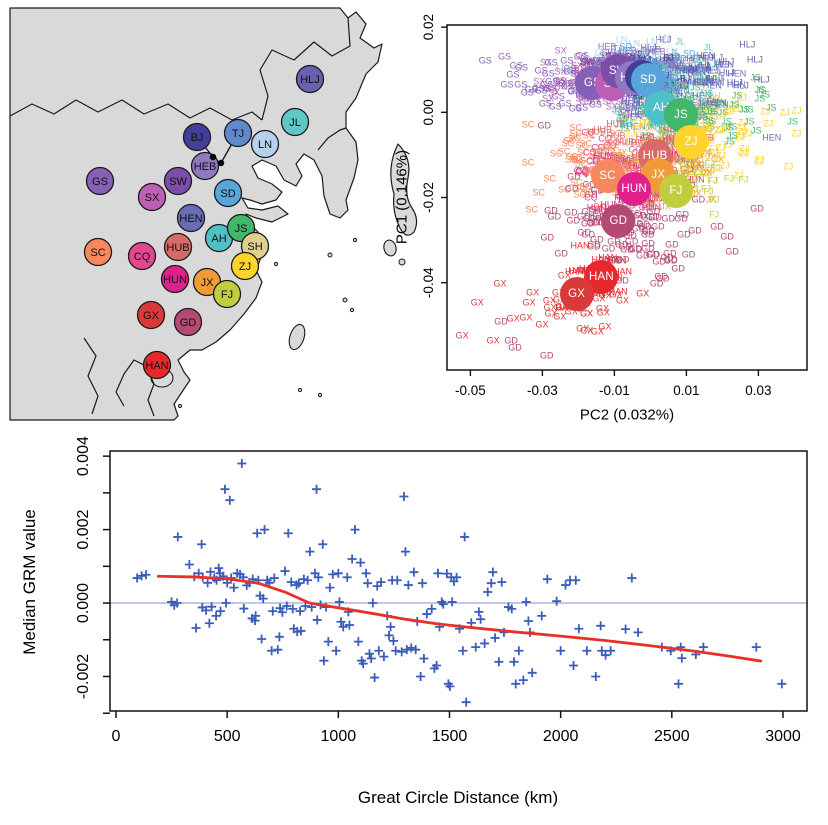 The height and width of the screenshot is (825, 828). Describe the element at coordinates (428, 112) in the screenshot. I see `pca-y-tick-label: 0.00` at that location.